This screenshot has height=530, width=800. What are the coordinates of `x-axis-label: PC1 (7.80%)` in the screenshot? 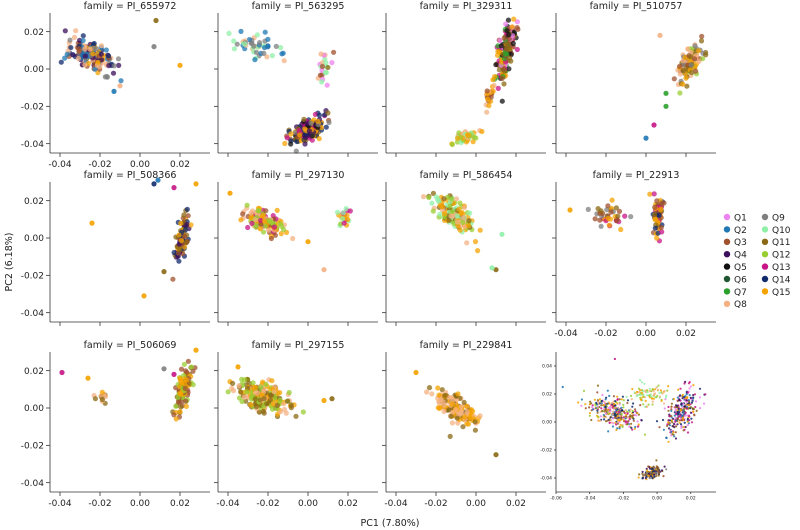 It's located at (389, 523).